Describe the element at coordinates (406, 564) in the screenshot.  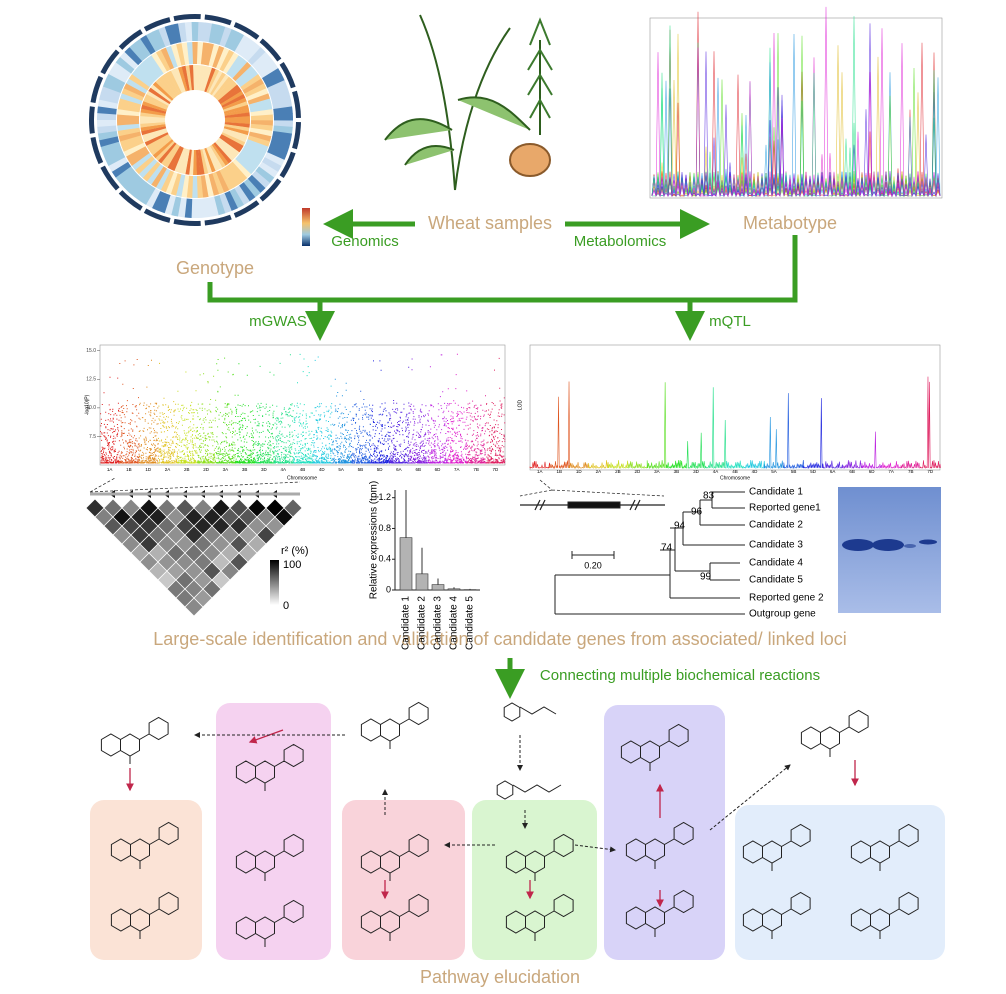
I see `bar` at that location.